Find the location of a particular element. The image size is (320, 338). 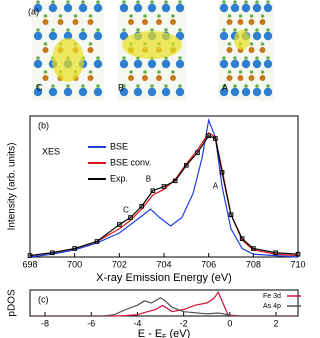

x-axis-label-part: E - E is located at coordinates (150, 333).